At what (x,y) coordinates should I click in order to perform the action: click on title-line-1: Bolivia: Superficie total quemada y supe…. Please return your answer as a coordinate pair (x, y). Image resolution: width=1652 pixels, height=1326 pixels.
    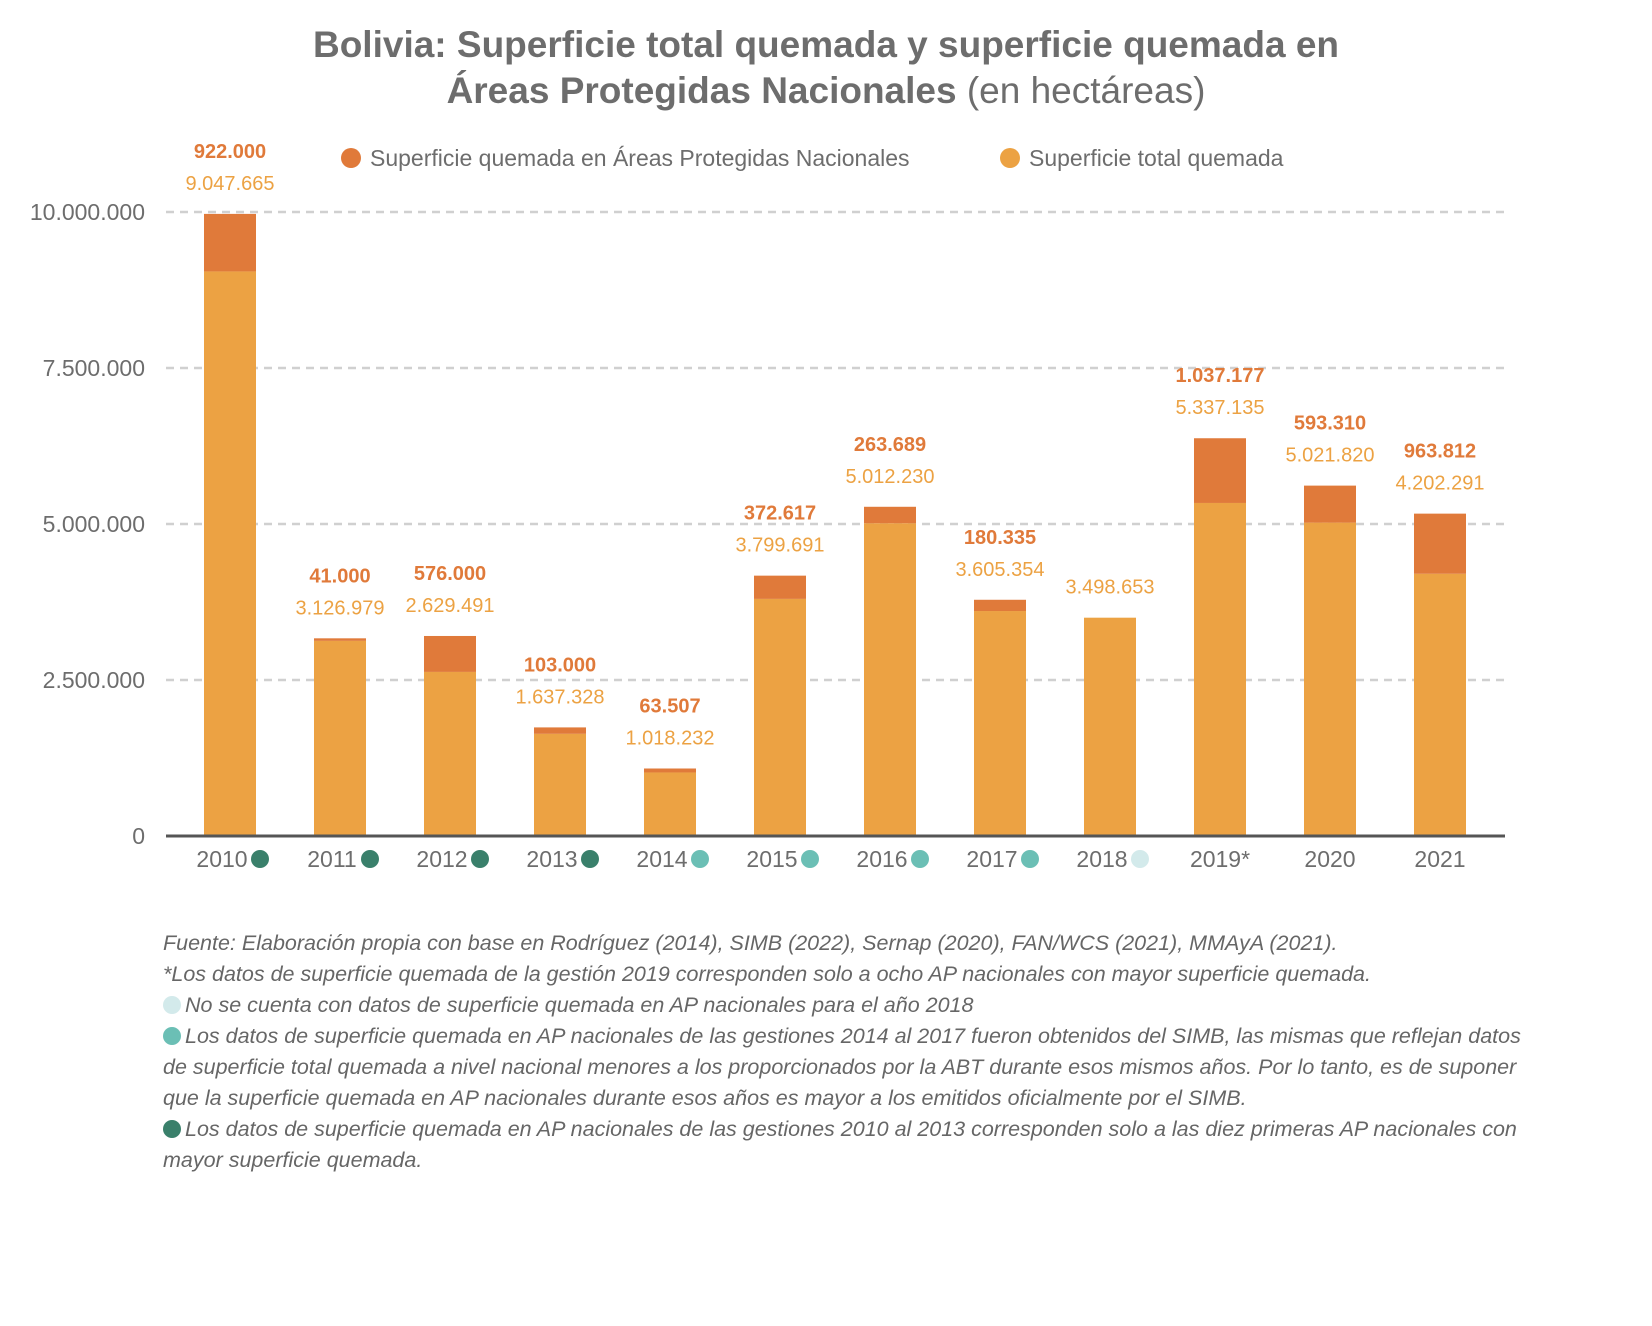
    Looking at the image, I should click on (825, 44).